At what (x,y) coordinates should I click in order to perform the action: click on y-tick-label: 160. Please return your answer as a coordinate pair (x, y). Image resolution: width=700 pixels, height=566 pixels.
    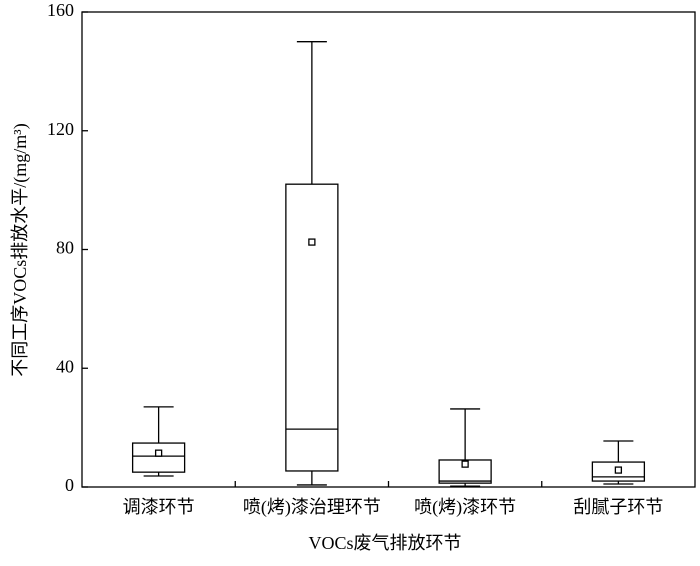
    Looking at the image, I should click on (60, 10).